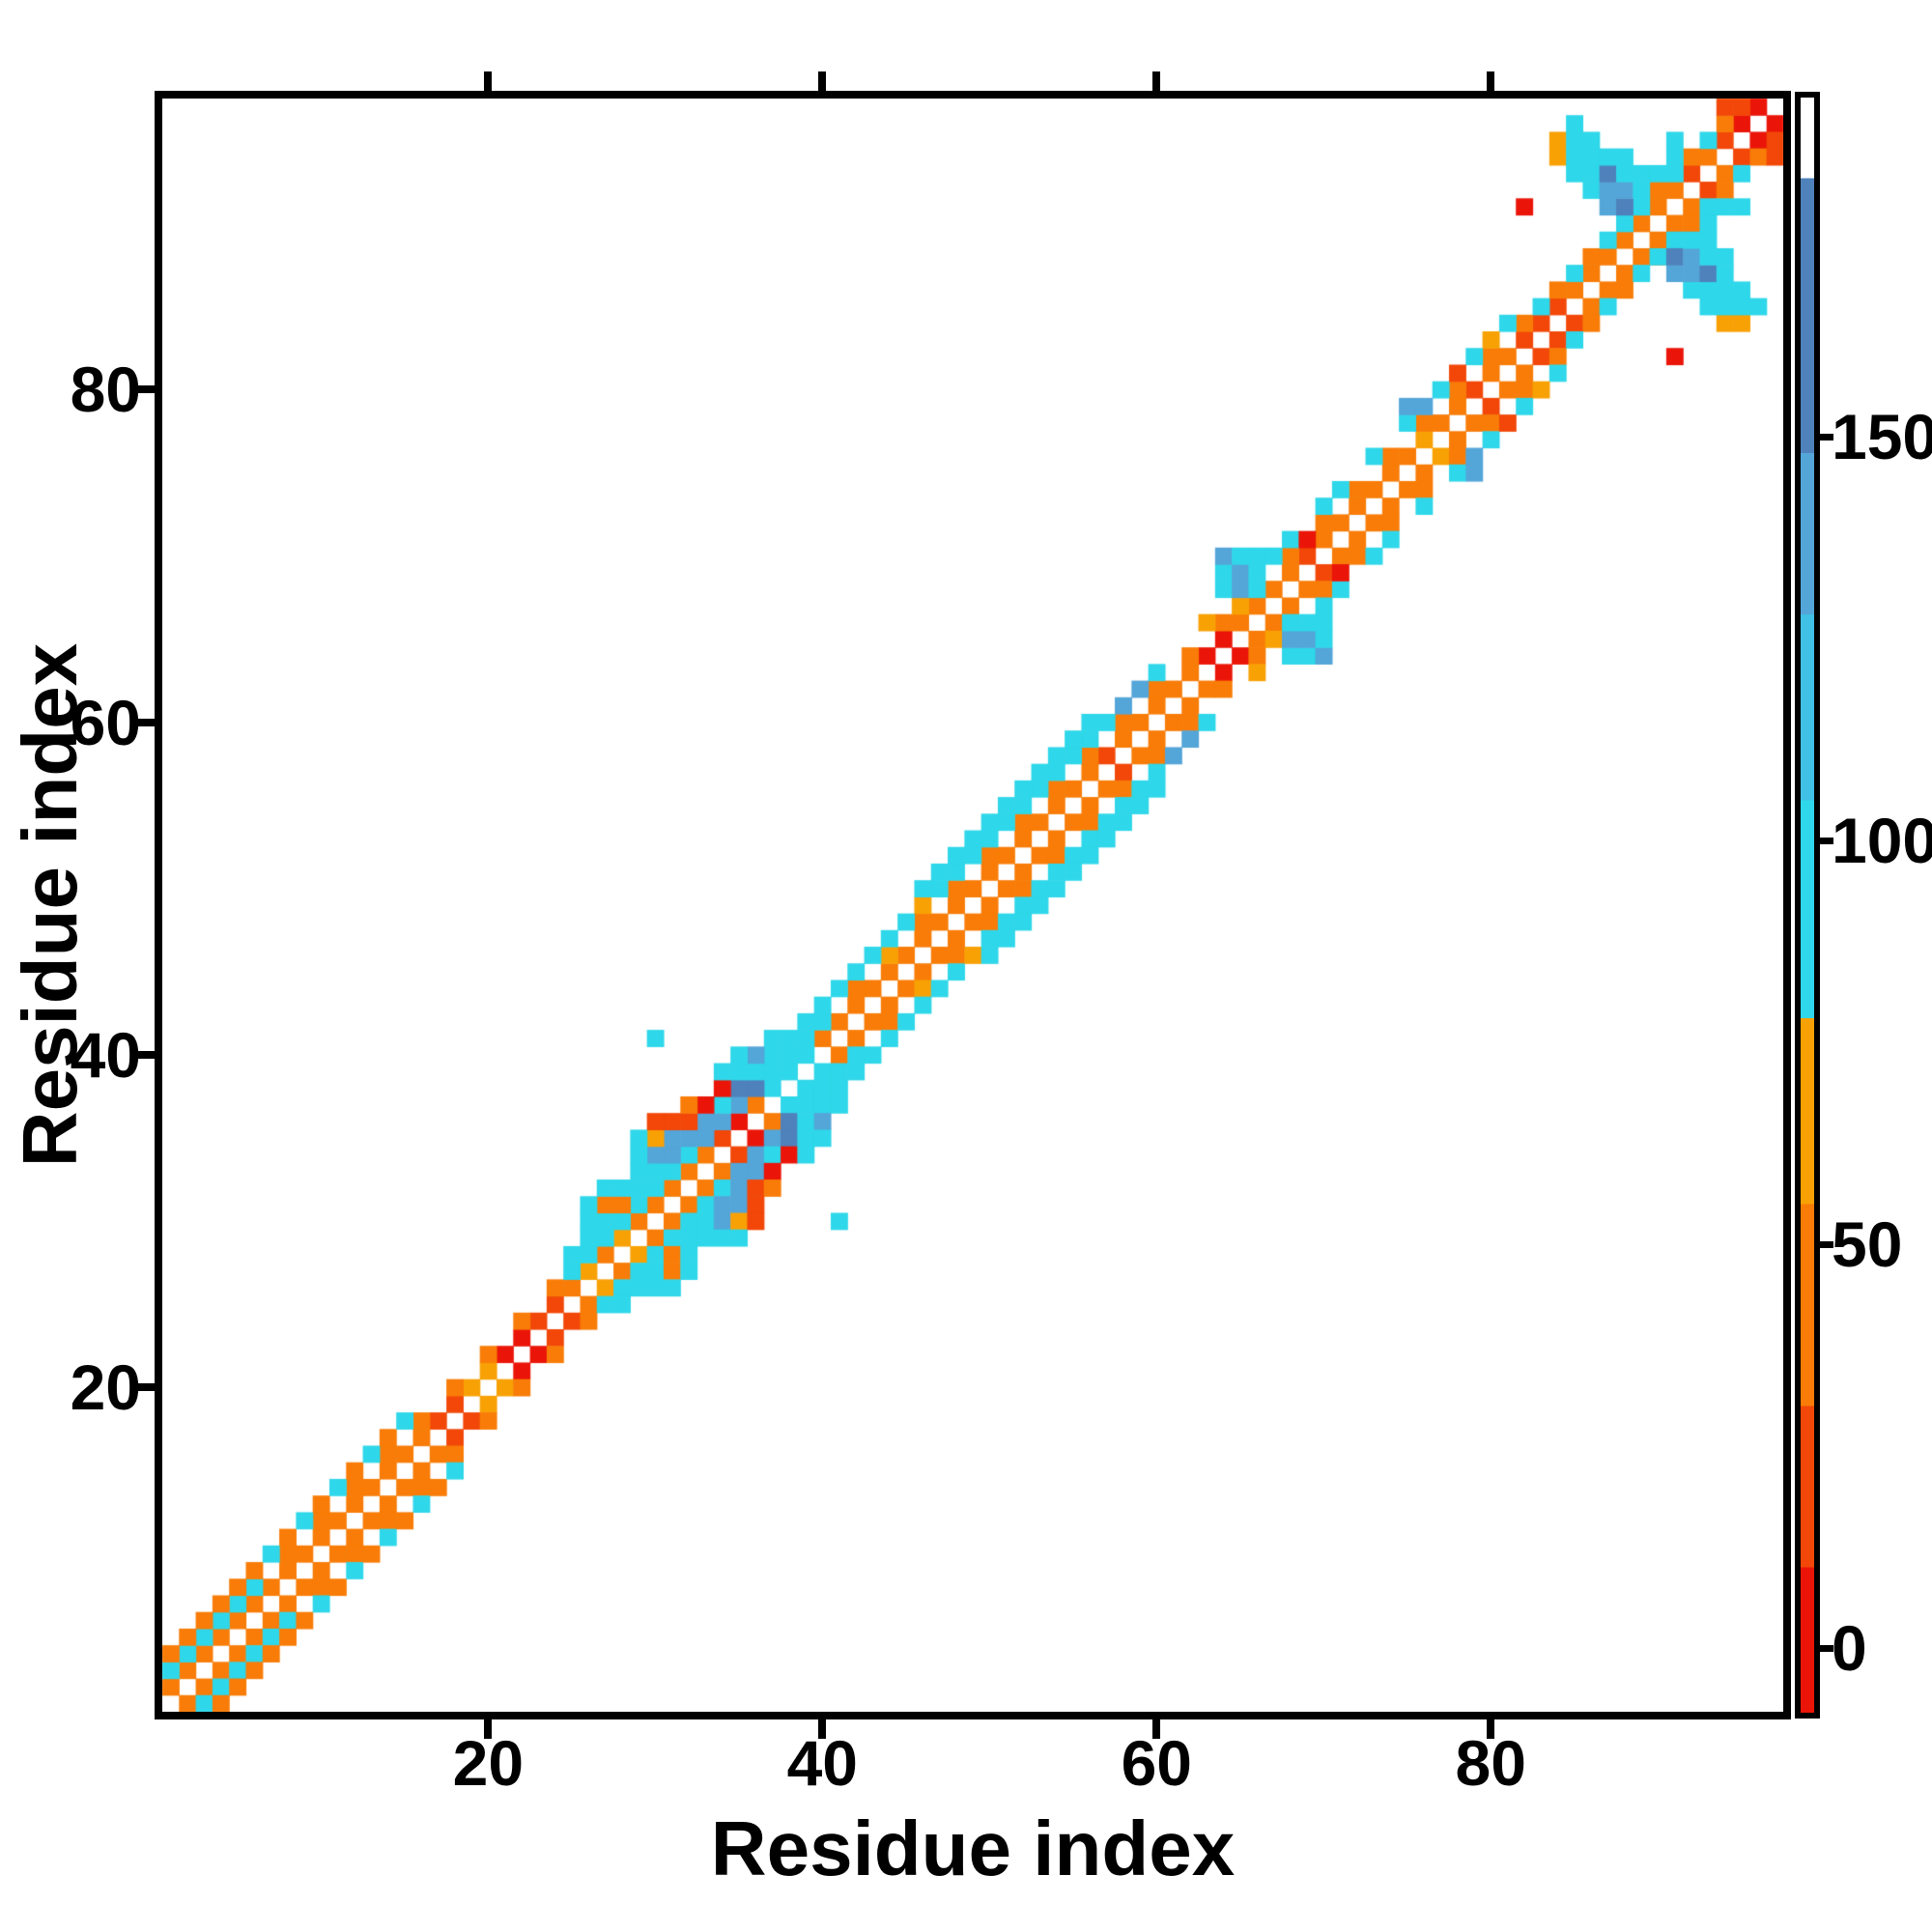 The height and width of the screenshot is (1932, 1932). What do you see at coordinates (1156, 1763) in the screenshot?
I see `x-tick-label: 60` at bounding box center [1156, 1763].